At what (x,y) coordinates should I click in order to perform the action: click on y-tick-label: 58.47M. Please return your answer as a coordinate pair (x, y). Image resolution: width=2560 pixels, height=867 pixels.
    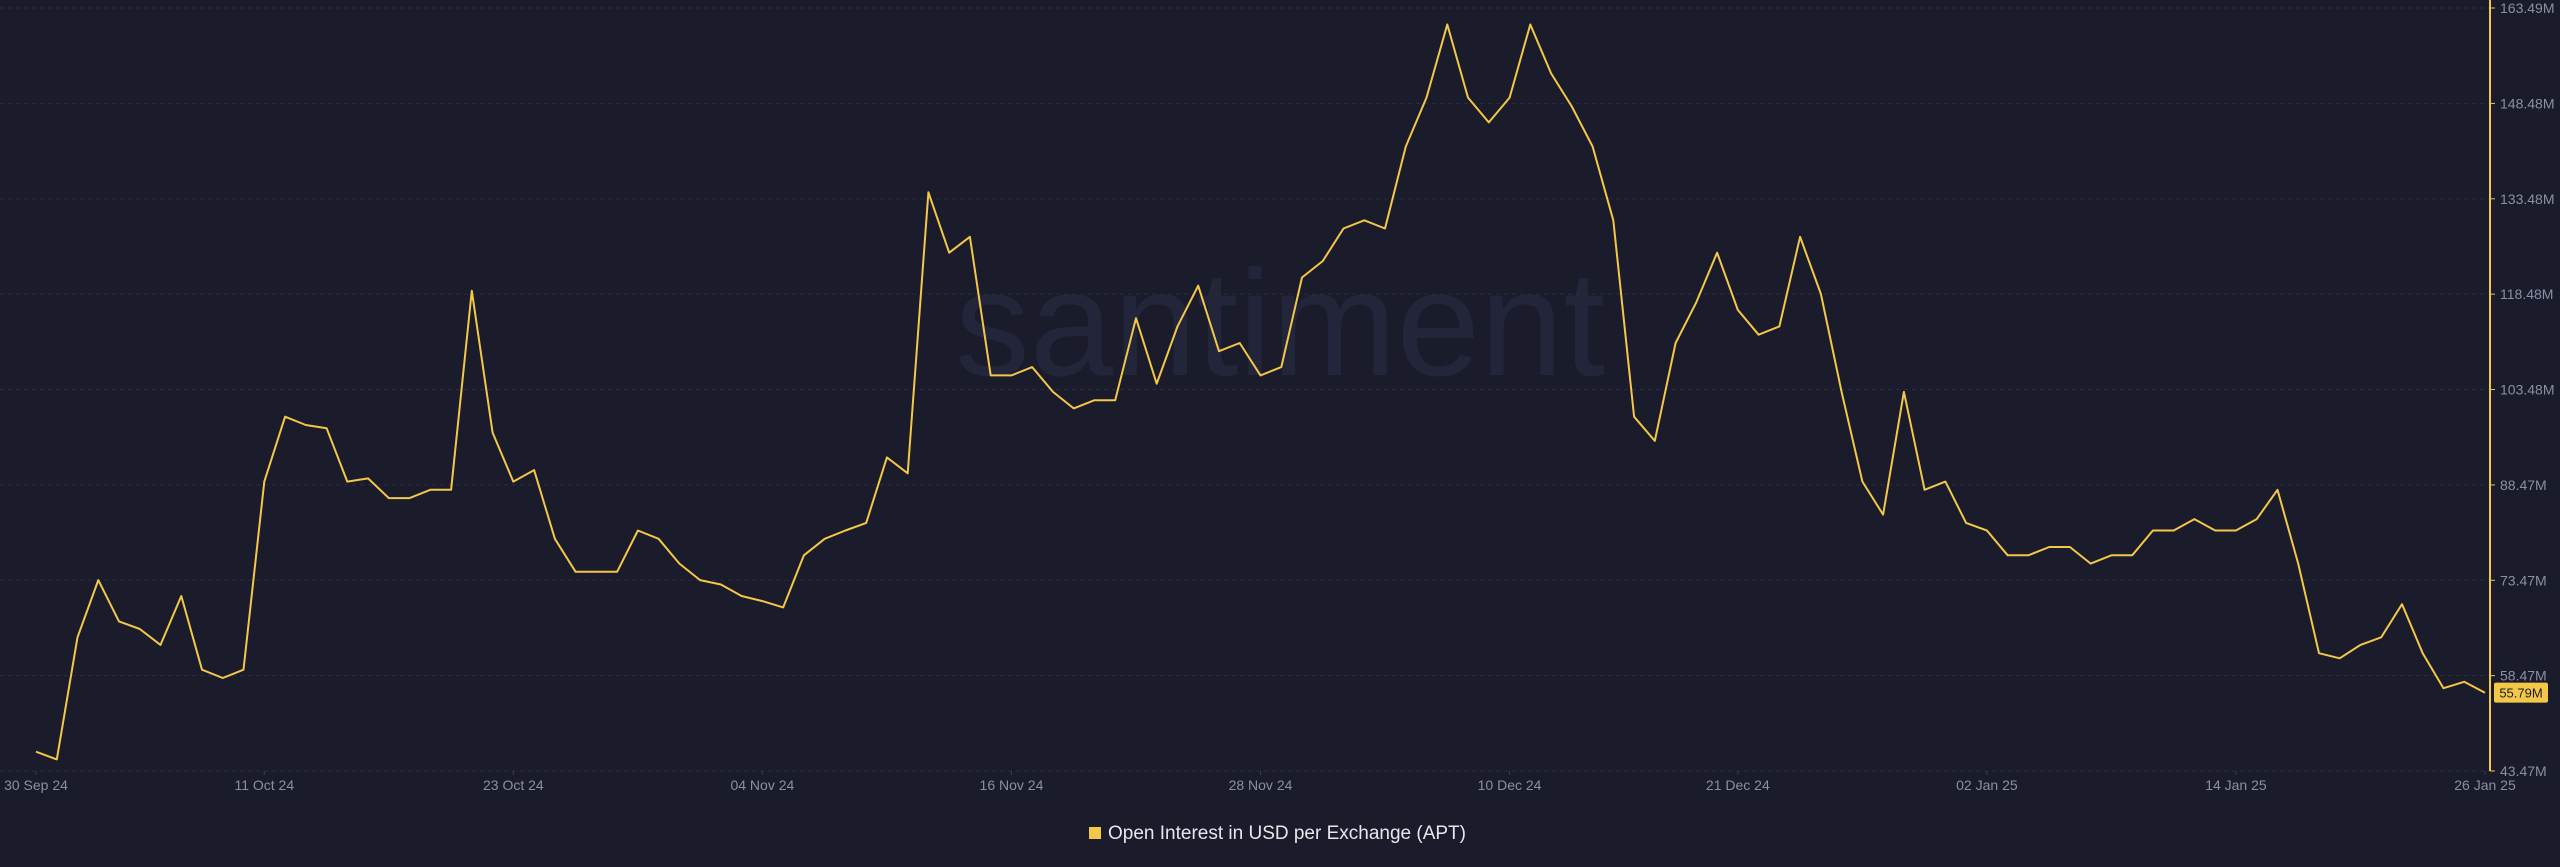
    Looking at the image, I should click on (2523, 676).